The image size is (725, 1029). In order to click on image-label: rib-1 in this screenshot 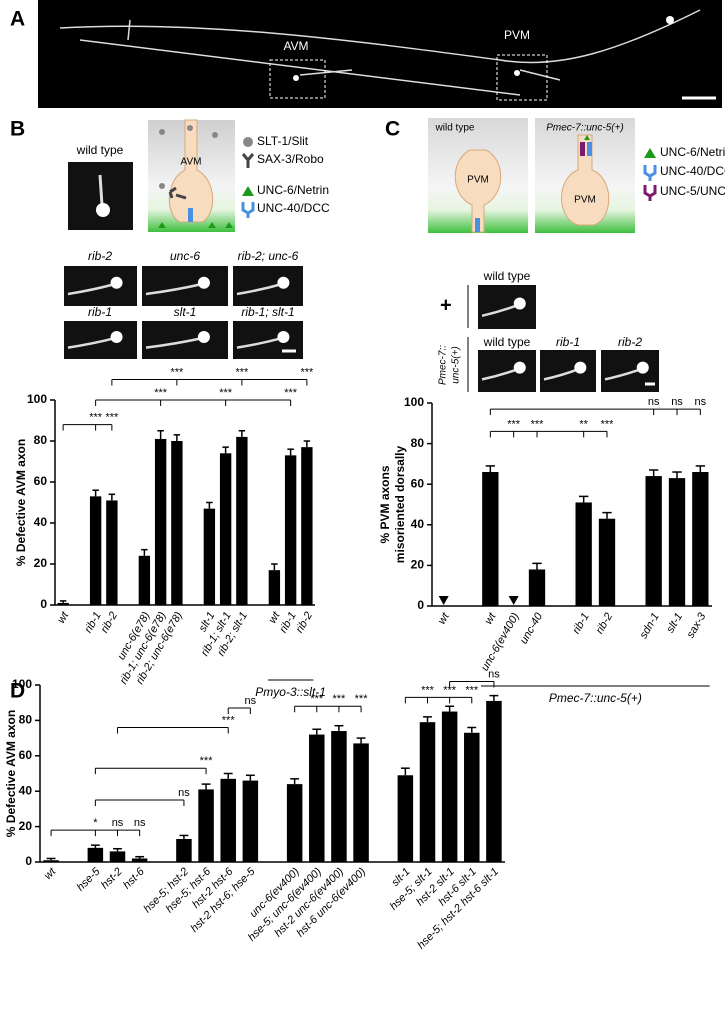, I will do `click(100, 312)`.